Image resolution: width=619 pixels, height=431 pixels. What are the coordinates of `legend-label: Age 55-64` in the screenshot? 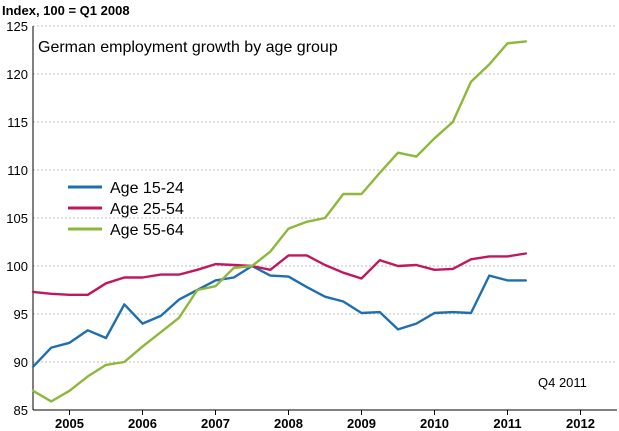 It's located at (147, 230).